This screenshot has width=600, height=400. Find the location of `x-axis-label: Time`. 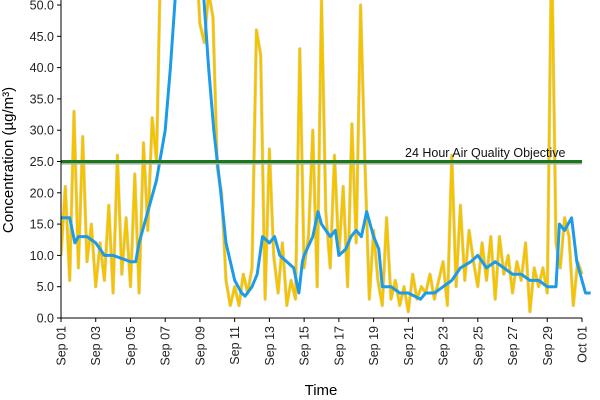

x-axis-label: Time is located at coordinates (321, 390).